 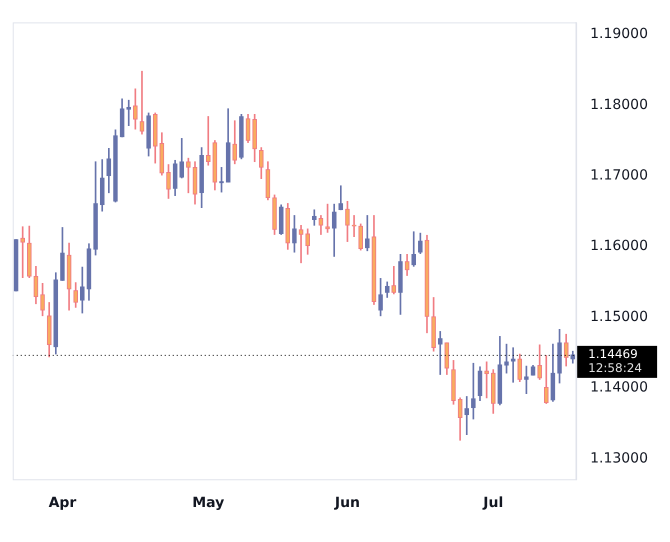 What do you see at coordinates (493, 503) in the screenshot?
I see `x-tick-label: Jul` at bounding box center [493, 503].